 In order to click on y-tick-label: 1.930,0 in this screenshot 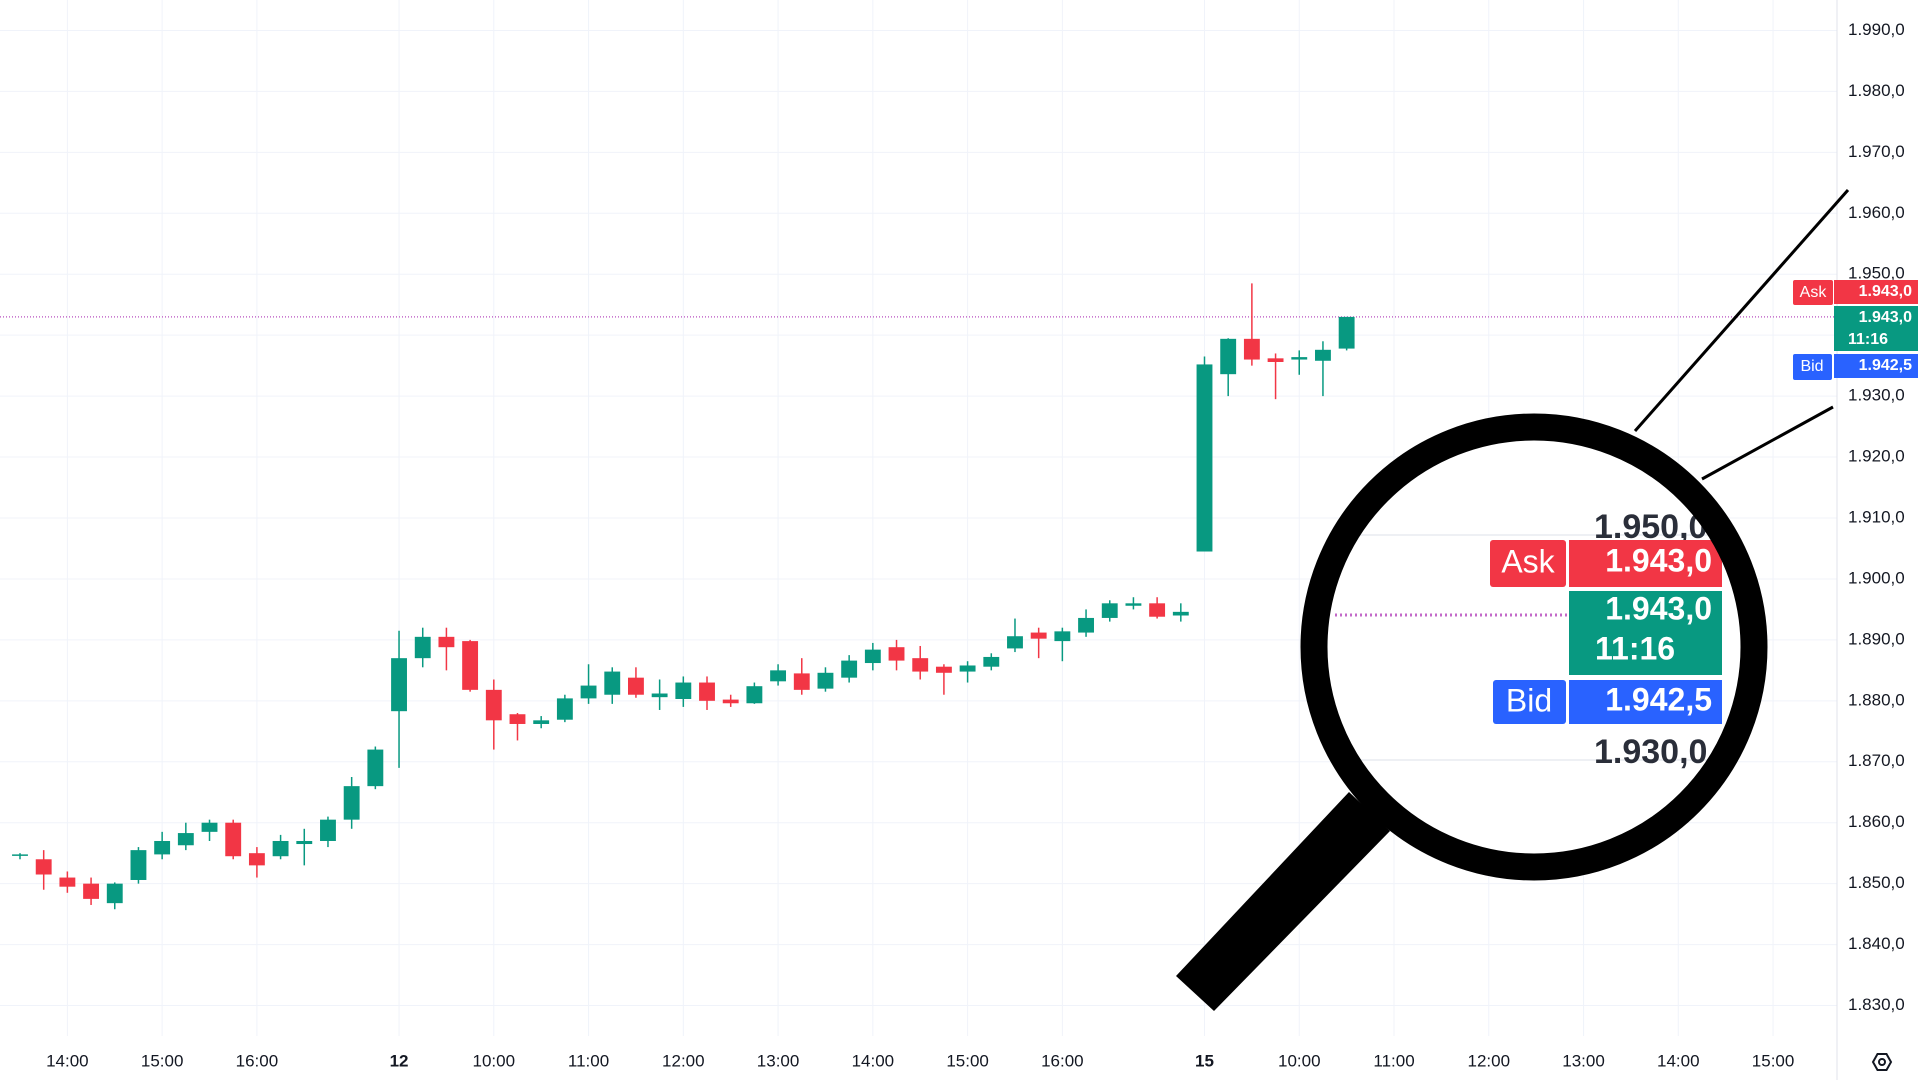, I will do `click(1876, 395)`.